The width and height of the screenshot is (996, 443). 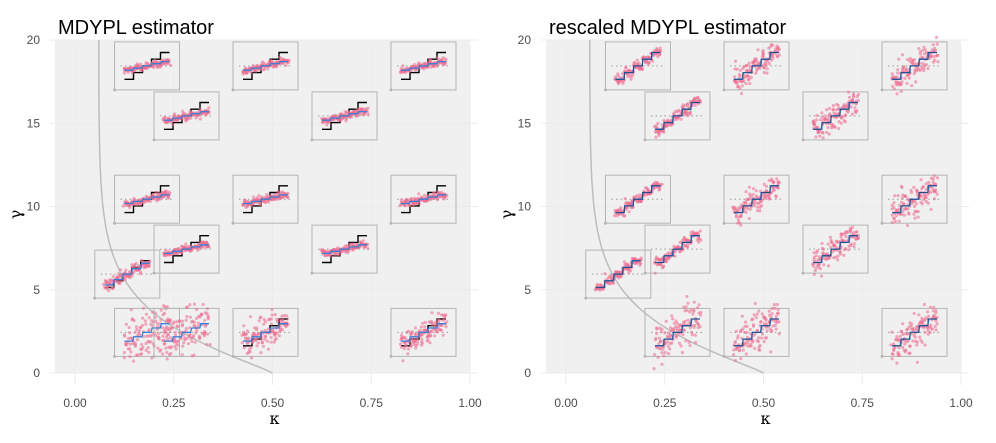 What do you see at coordinates (506, 215) in the screenshot?
I see `y-axis-label: γ` at bounding box center [506, 215].